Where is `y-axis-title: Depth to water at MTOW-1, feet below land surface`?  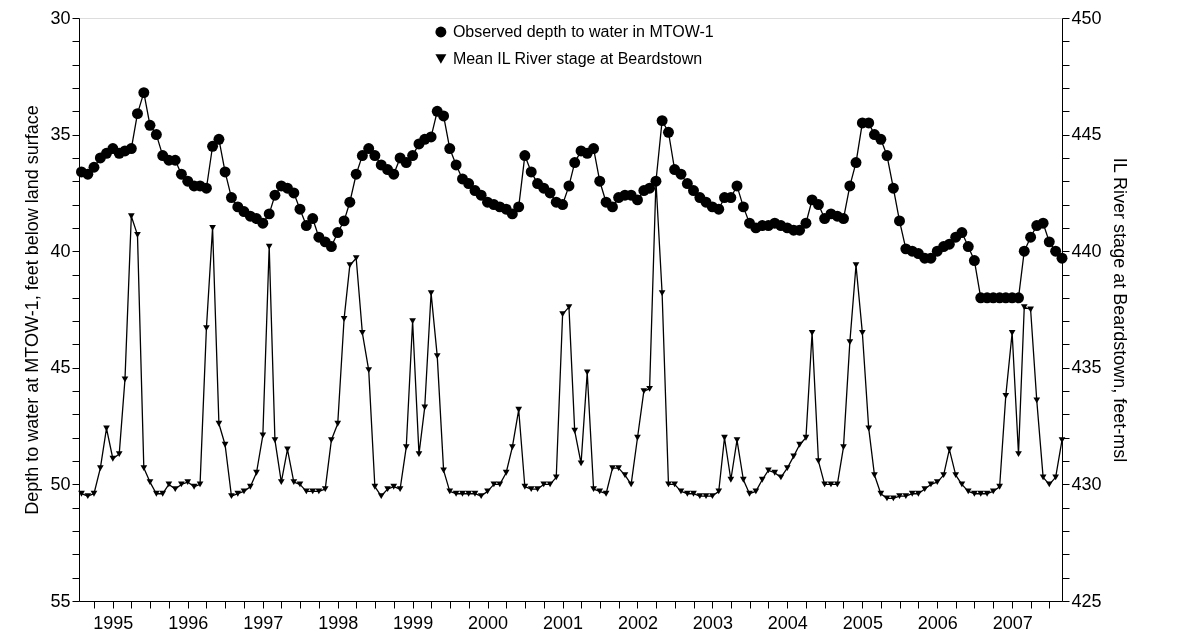 y-axis-title: Depth to water at MTOW-1, feet below land surface is located at coordinates (32, 310).